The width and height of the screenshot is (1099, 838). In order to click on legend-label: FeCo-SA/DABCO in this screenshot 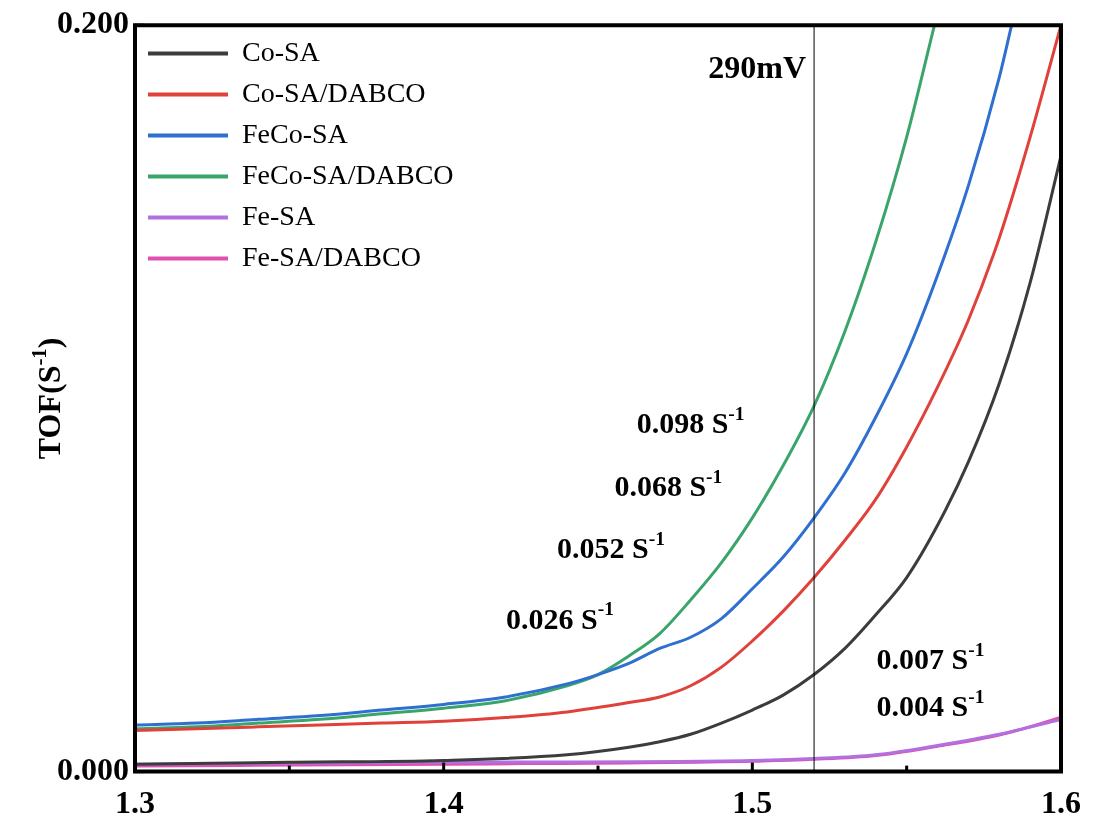, I will do `click(348, 174)`.